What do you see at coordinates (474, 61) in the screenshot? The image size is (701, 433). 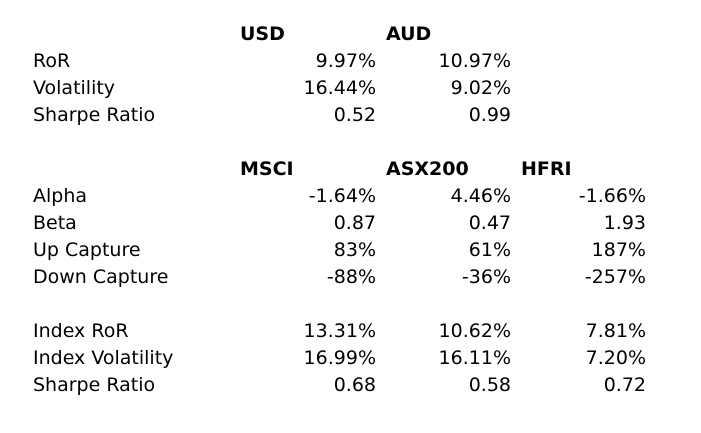 I see `cell-value: 10.97%` at bounding box center [474, 61].